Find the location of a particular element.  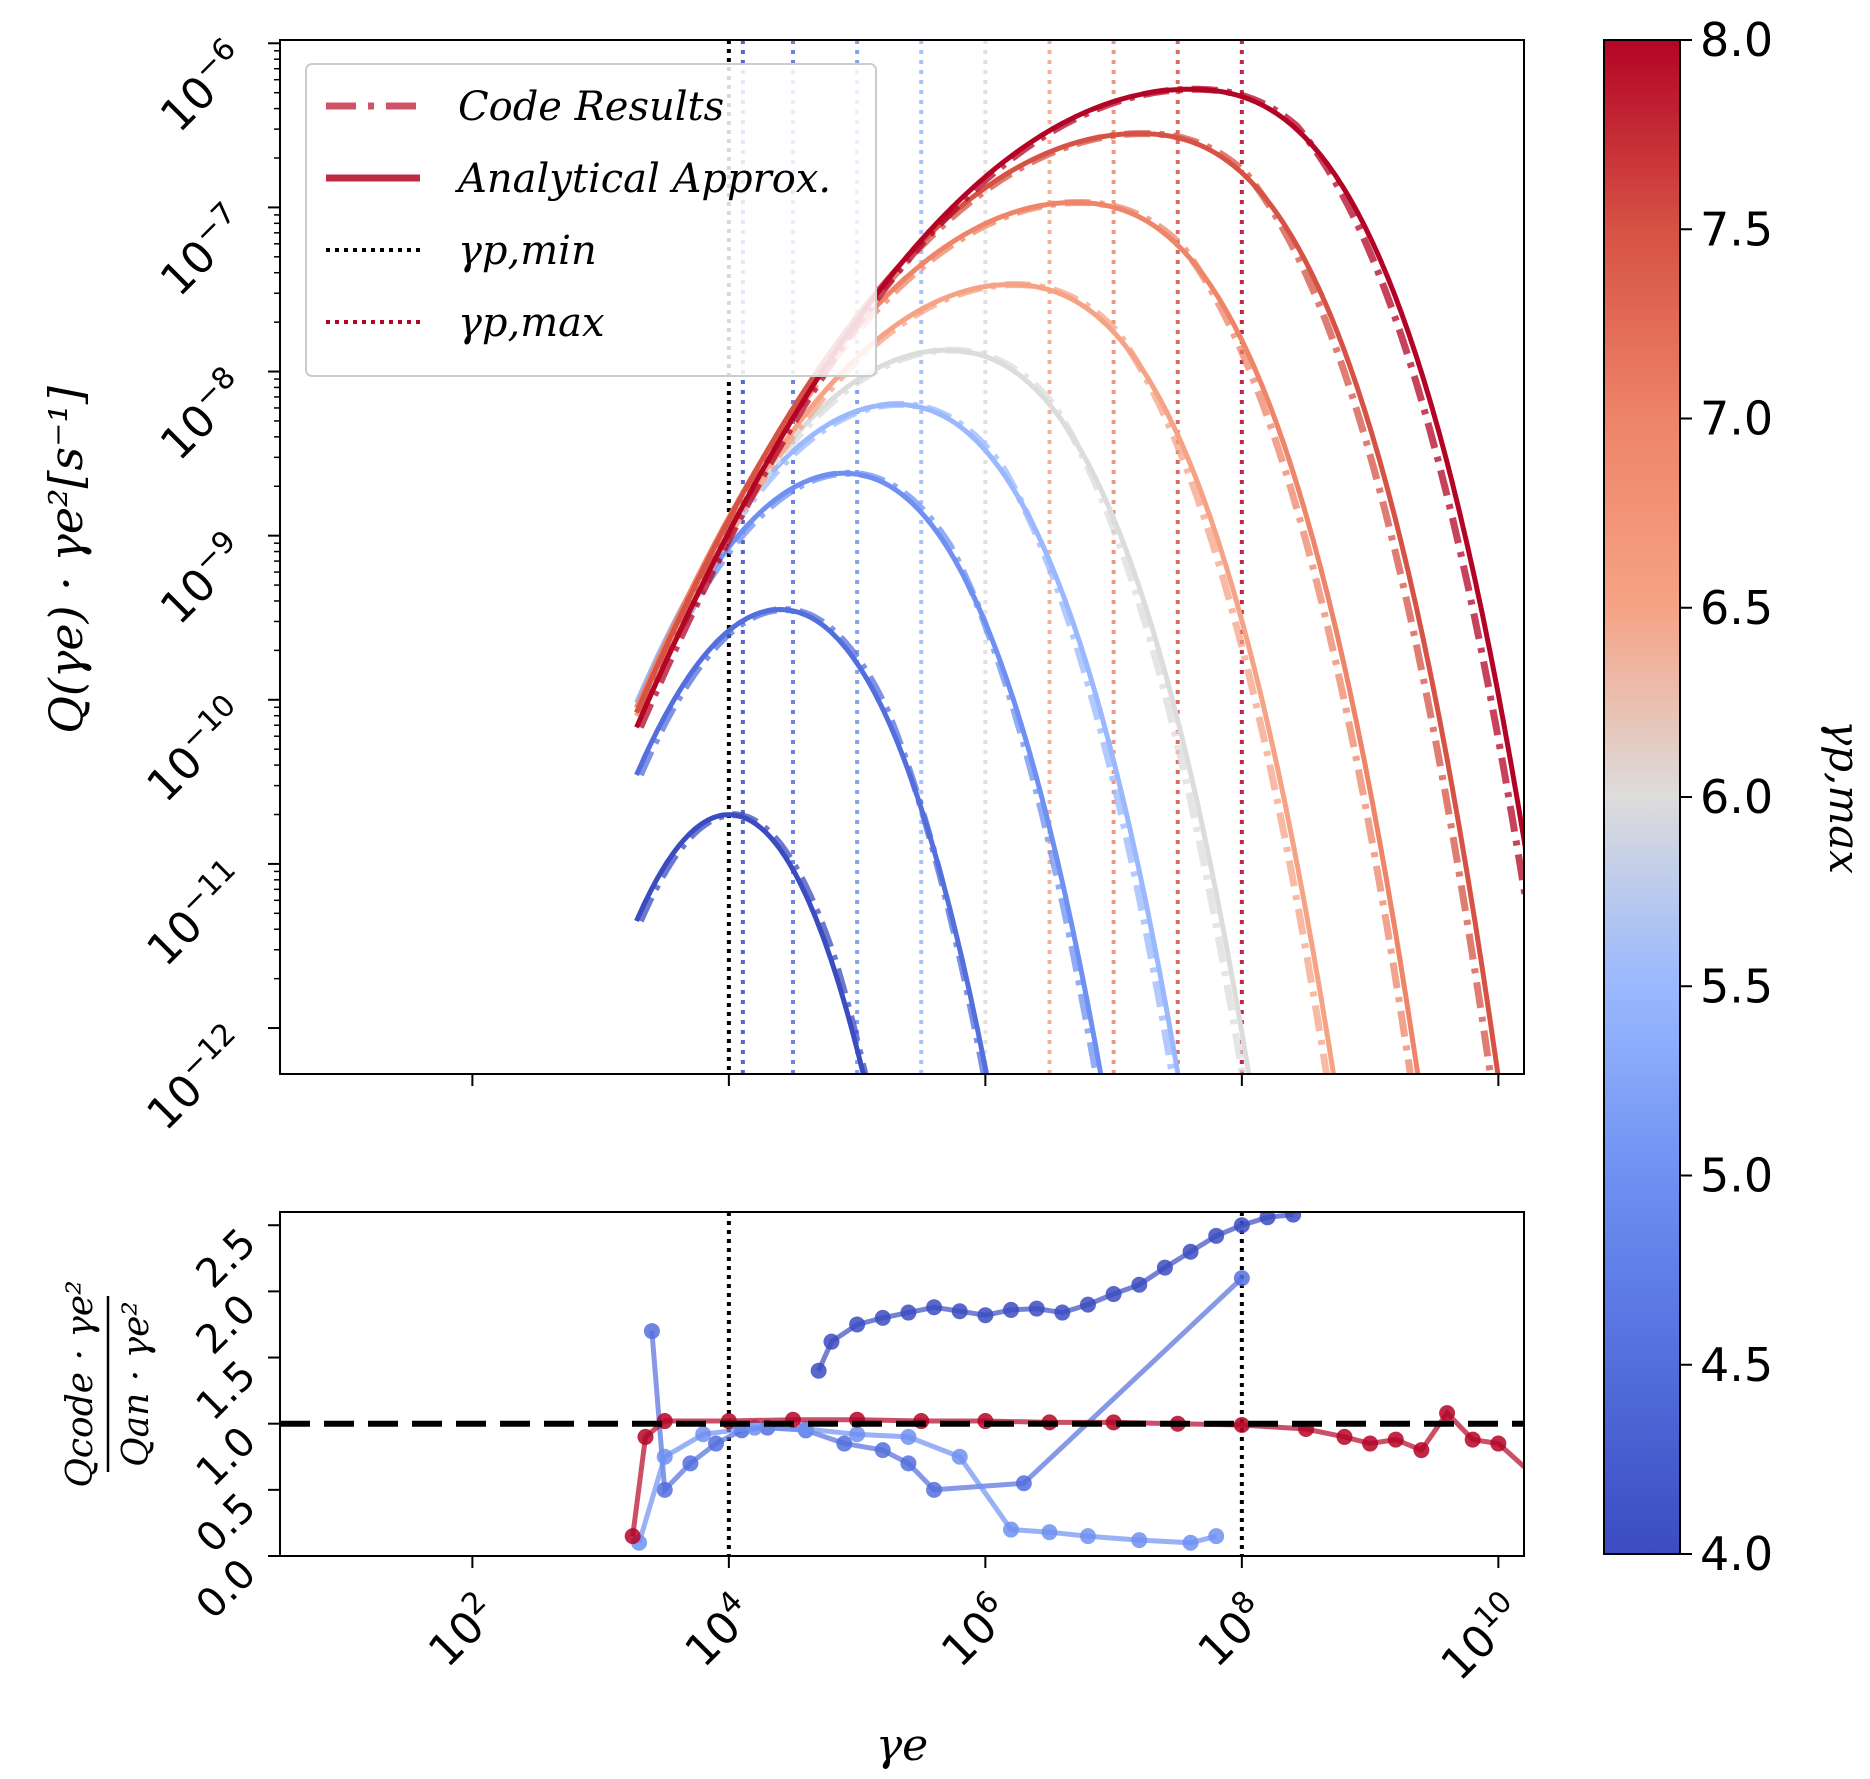

y-tick-label: 2.0 is located at coordinates (227, 1325).